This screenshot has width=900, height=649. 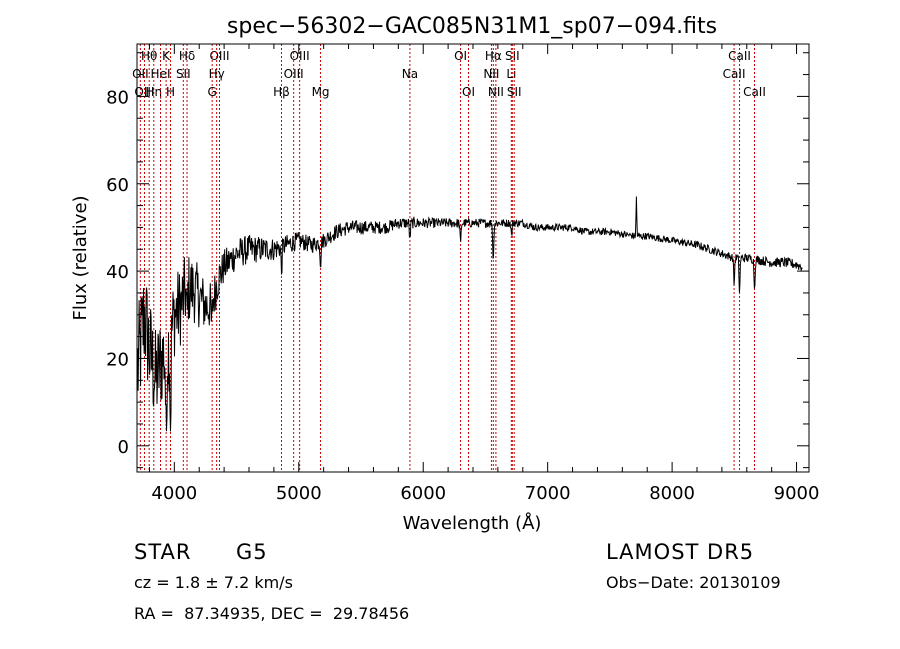 I want to click on line-marker-label: H, so click(x=170, y=92).